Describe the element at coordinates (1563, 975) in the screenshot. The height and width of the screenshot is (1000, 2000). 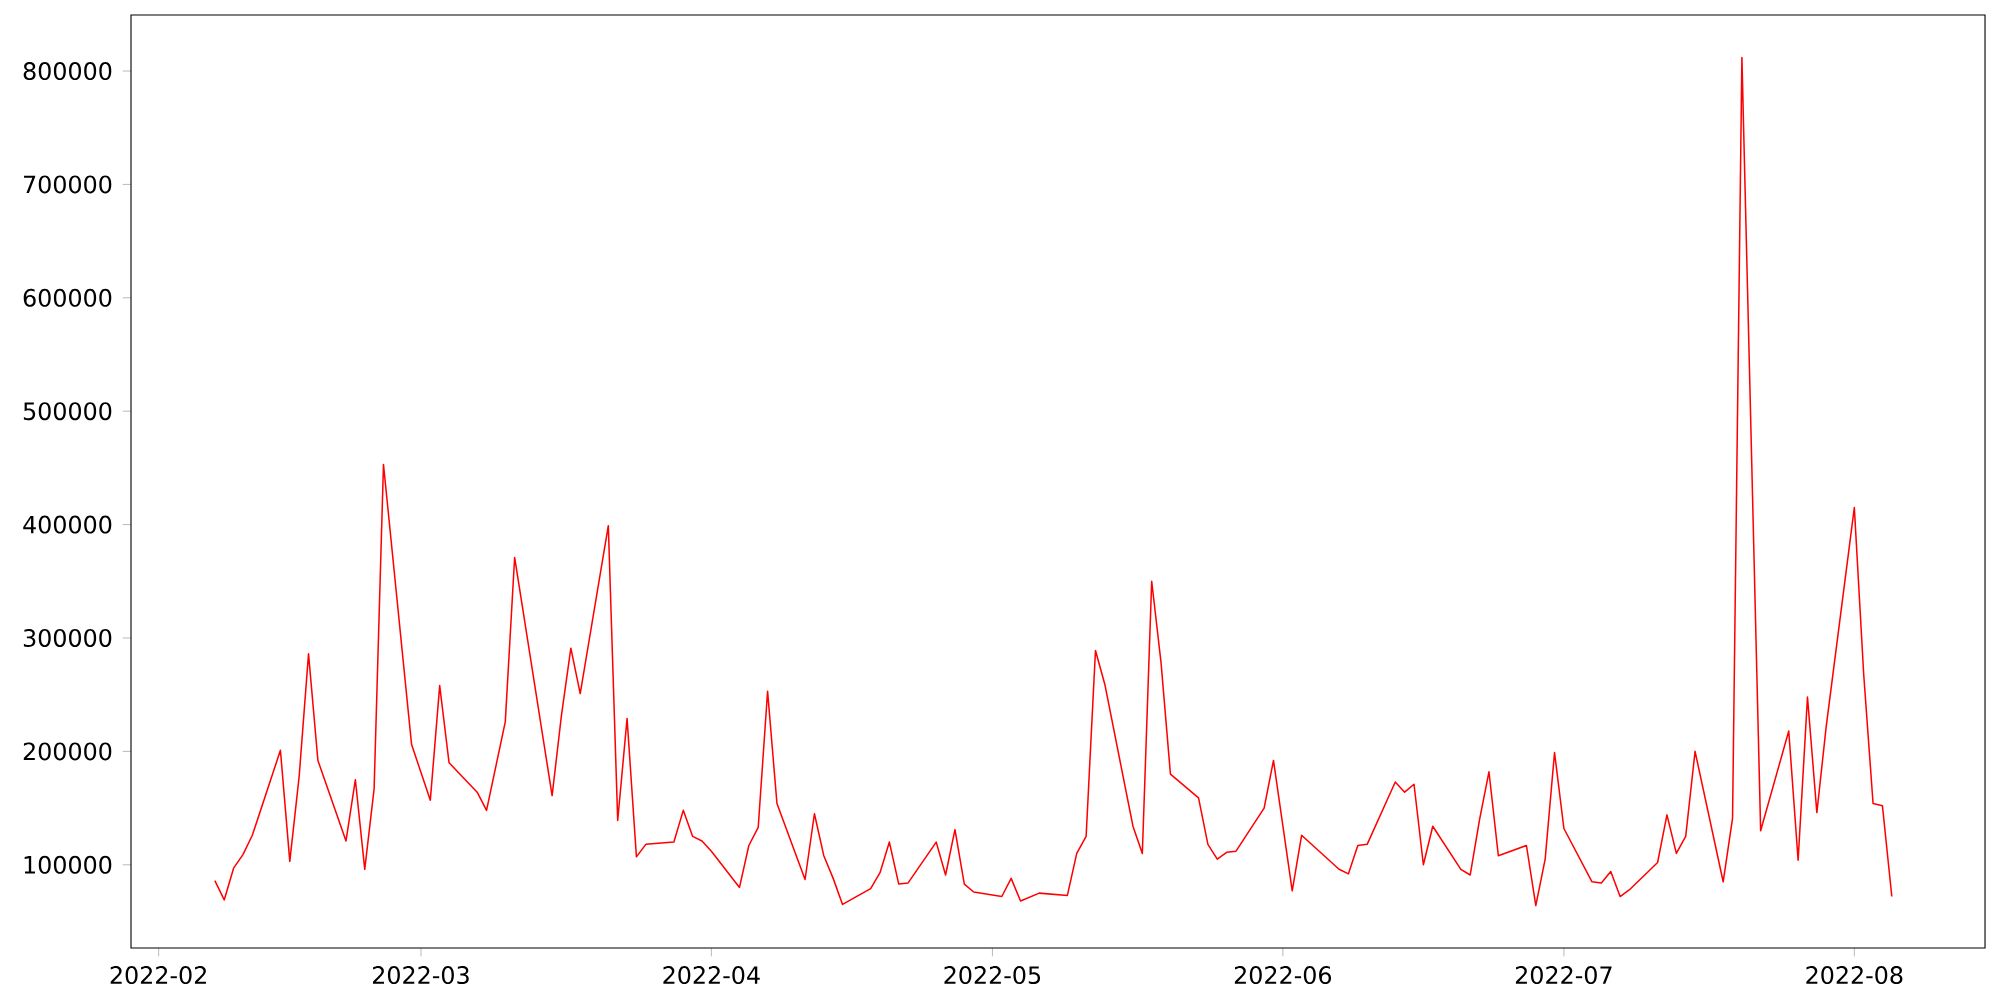
I see `x-tick-label: 2022-07` at that location.